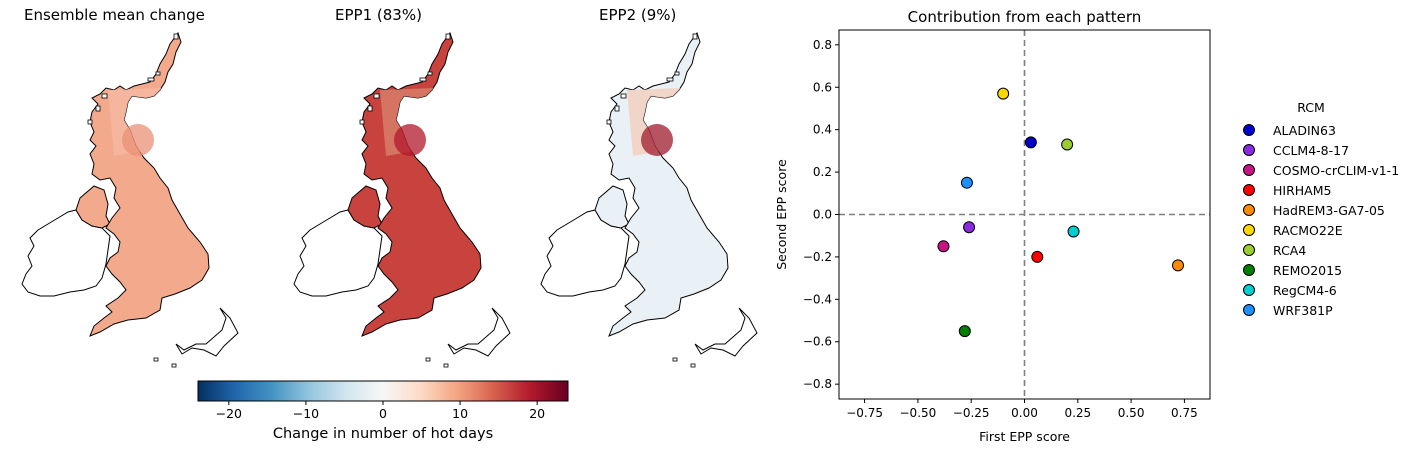  What do you see at coordinates (1311, 150) in the screenshot?
I see `legend-label: CCLM4-8-17` at bounding box center [1311, 150].